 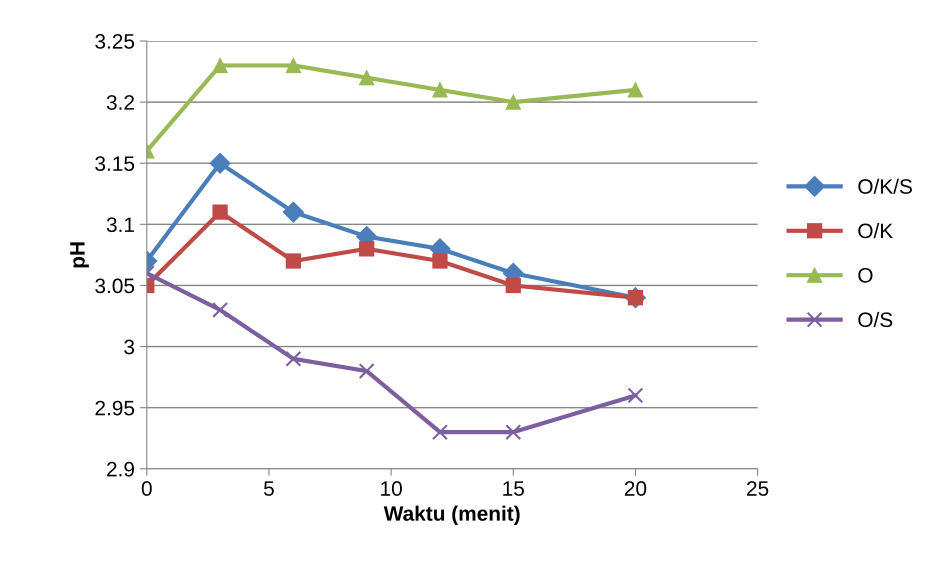 What do you see at coordinates (114, 41) in the screenshot?
I see `y-tick-label: 3.25` at bounding box center [114, 41].